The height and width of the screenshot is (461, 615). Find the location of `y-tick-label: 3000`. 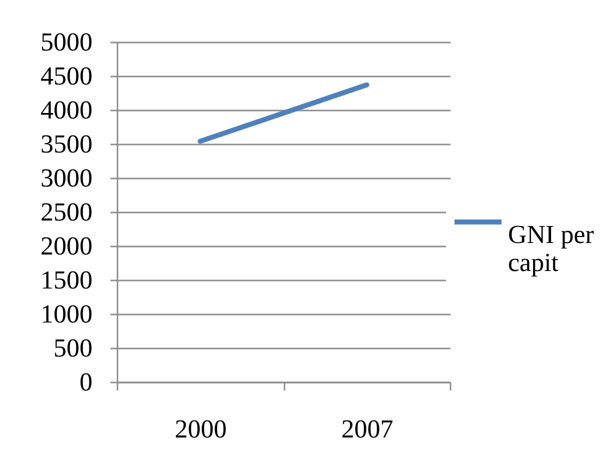

y-tick-label: 3000 is located at coordinates (66, 178).